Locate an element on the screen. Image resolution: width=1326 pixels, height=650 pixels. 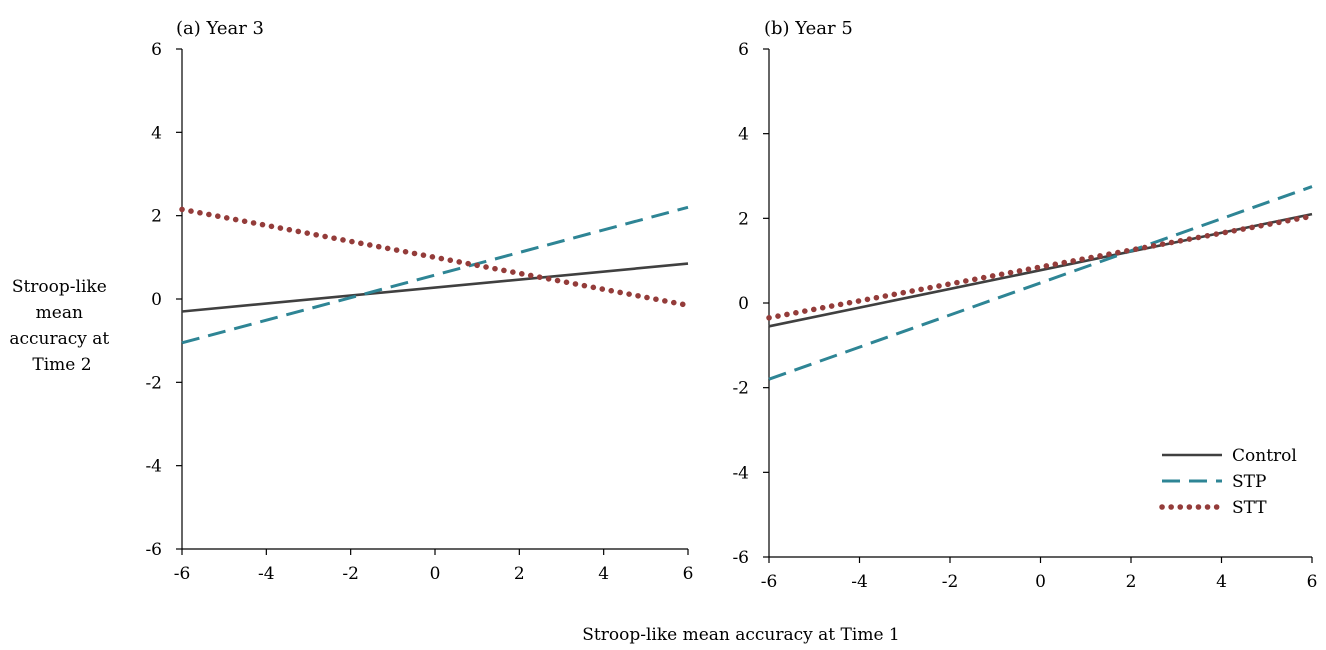
legend: Control STP STT is located at coordinates (1228, 482).